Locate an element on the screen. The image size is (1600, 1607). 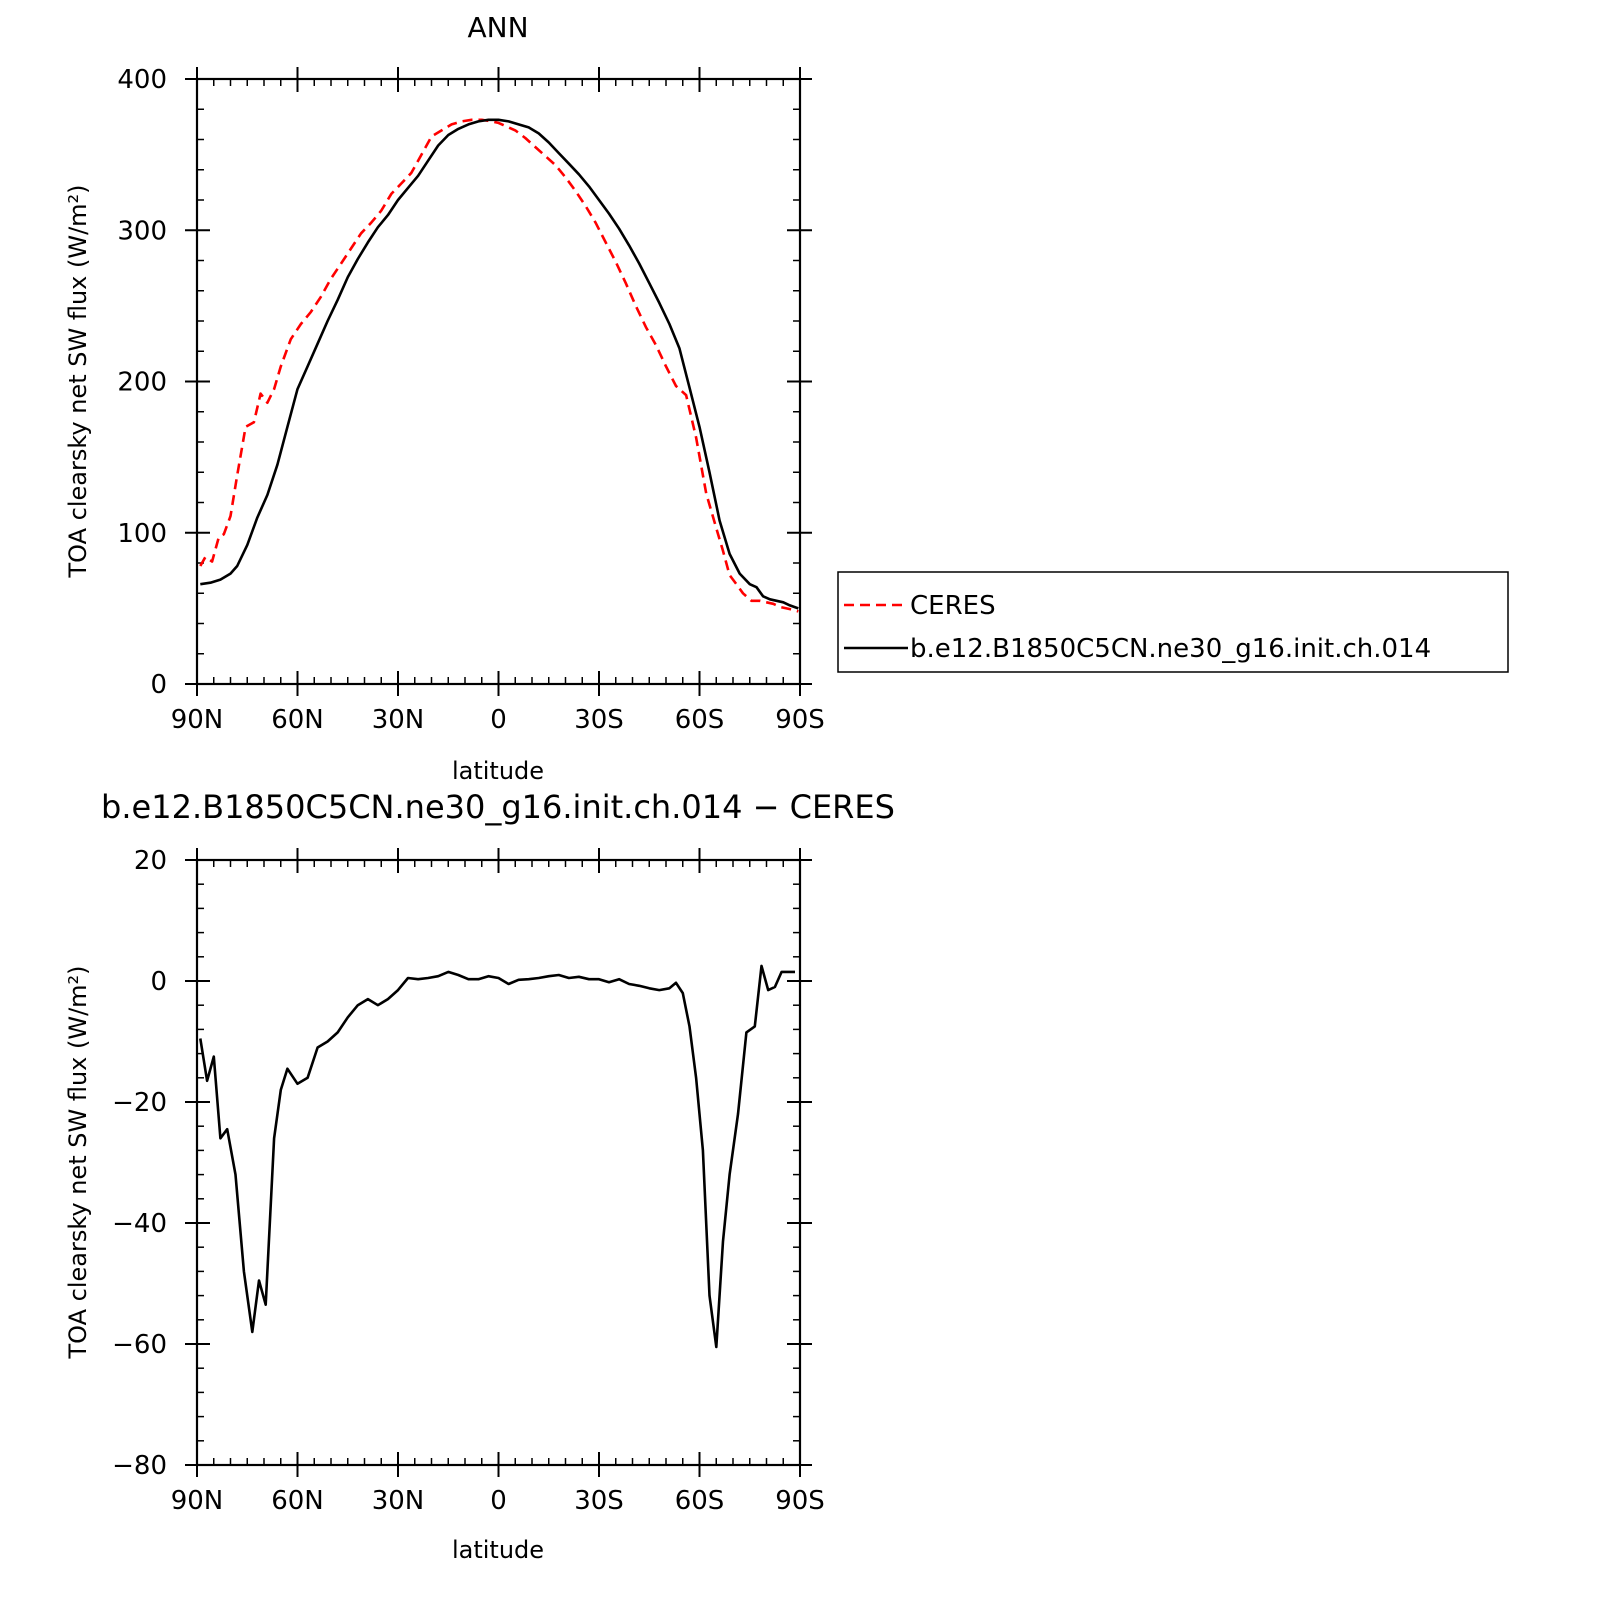
top-x-tick-label: 60N is located at coordinates (297, 720).